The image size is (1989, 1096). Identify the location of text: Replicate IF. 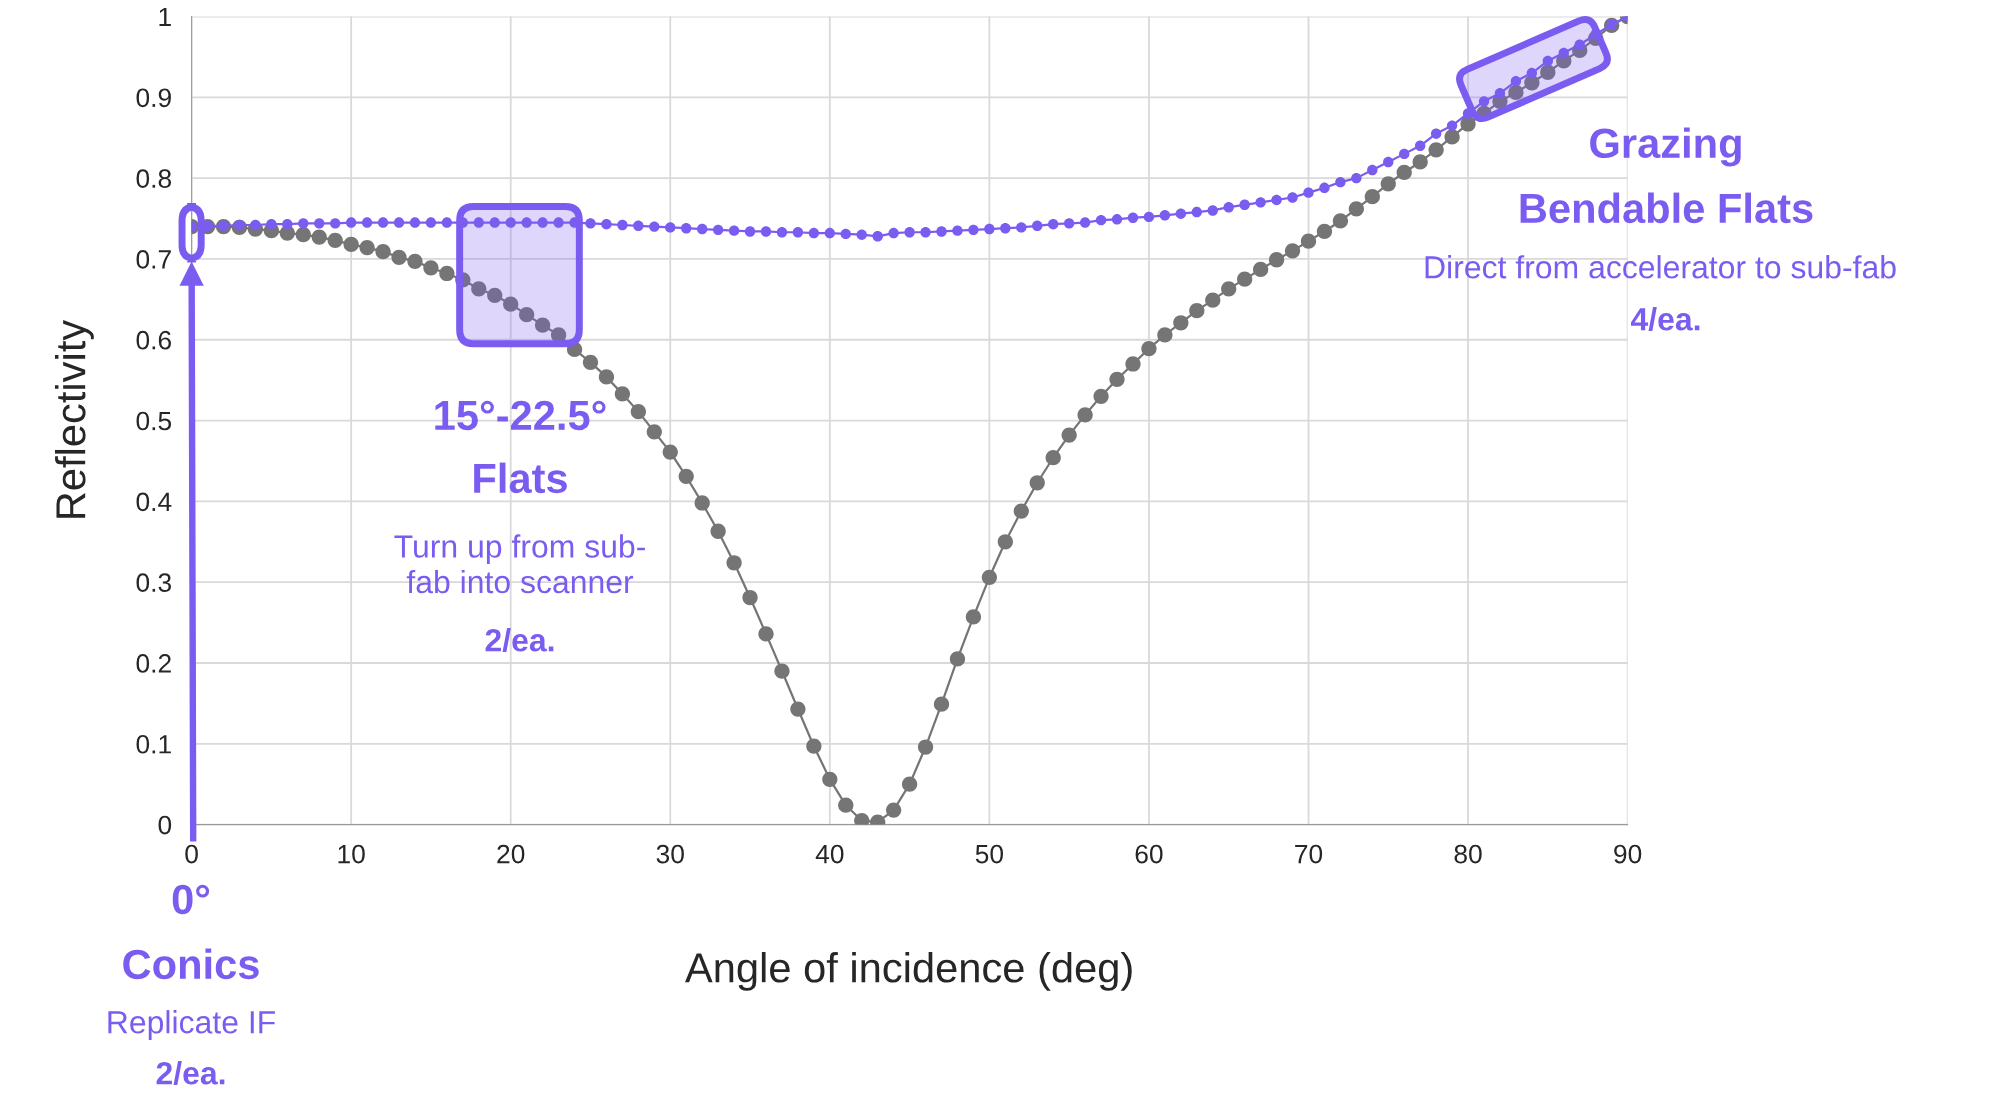
(191, 1025).